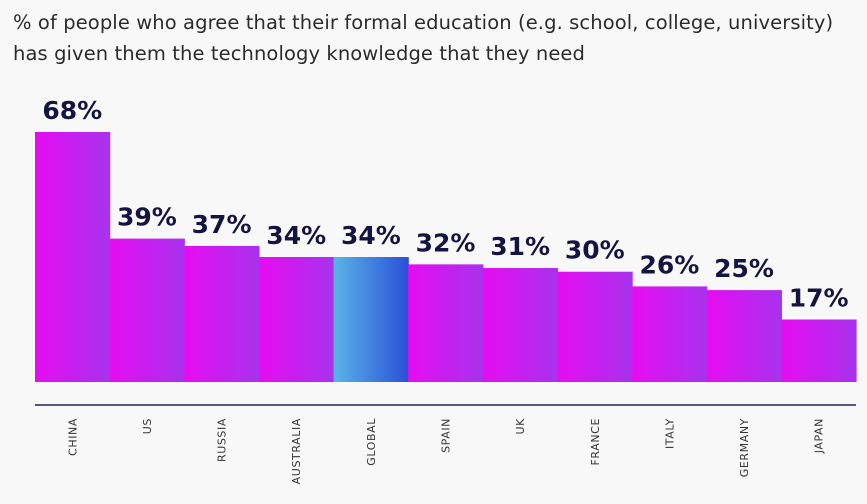  I want to click on value-label-china: 68%, so click(72, 110).